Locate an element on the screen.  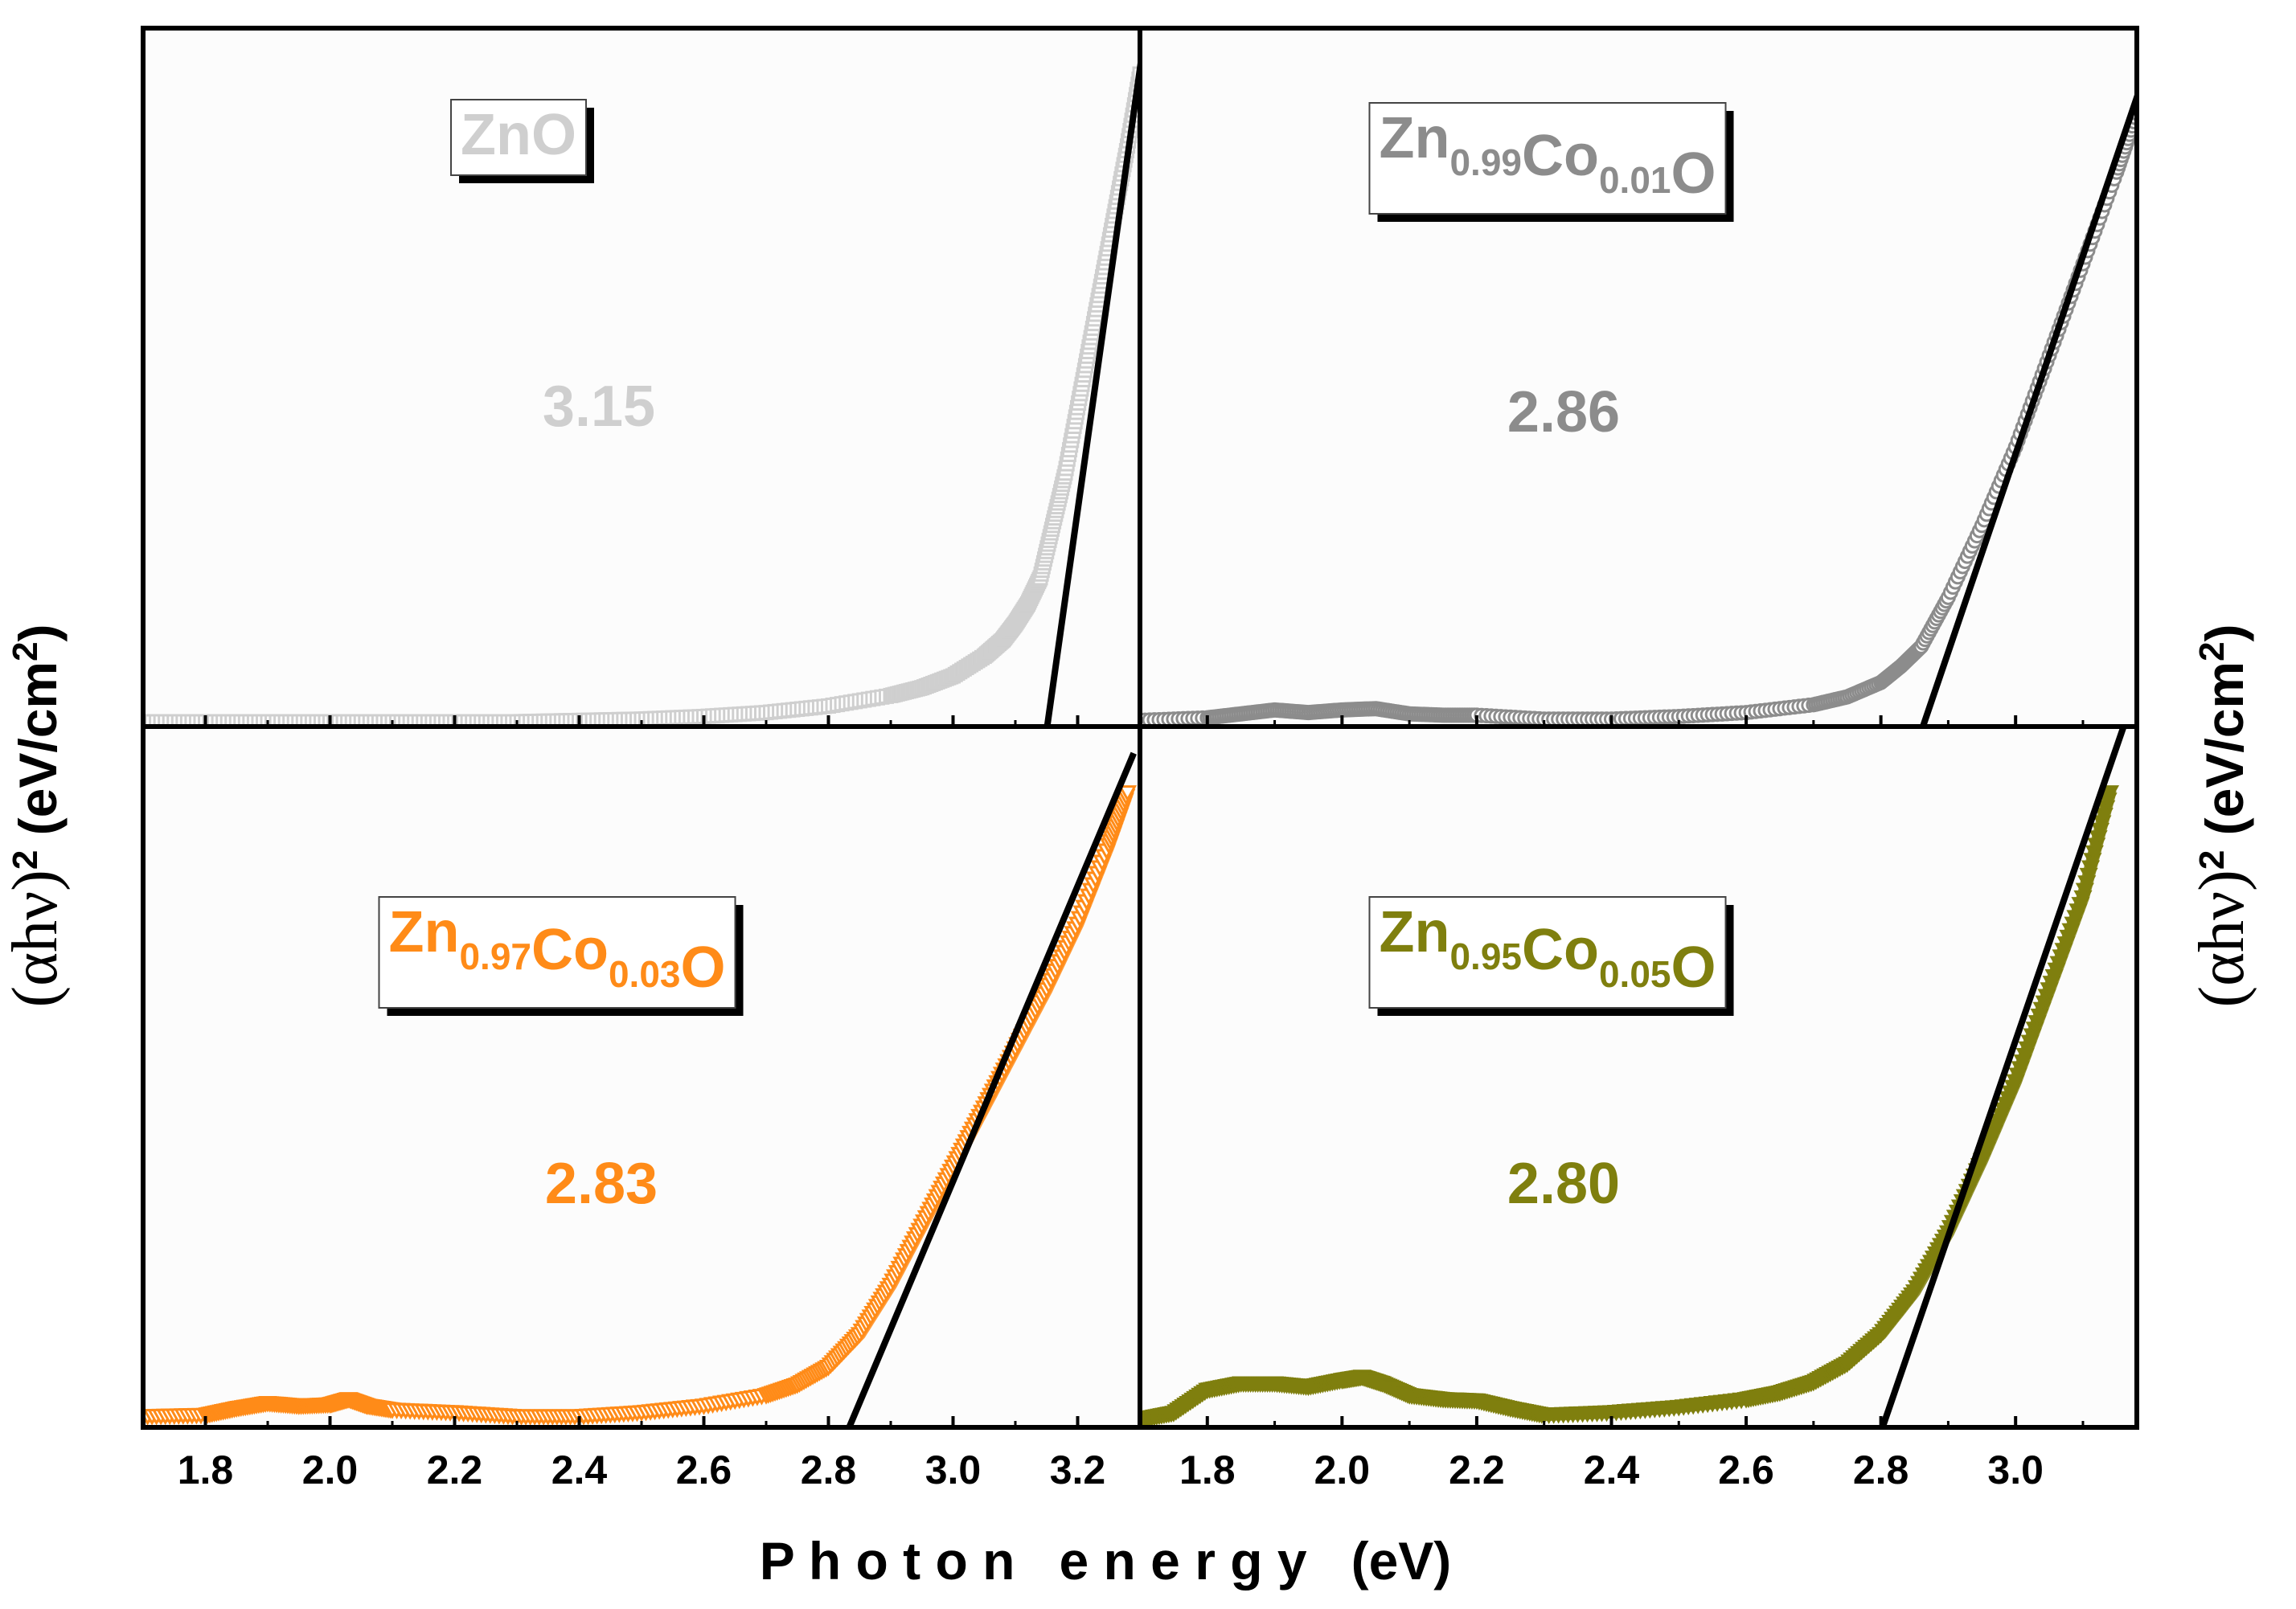
fit-line-zn095 is located at coordinates (2003, 1077).